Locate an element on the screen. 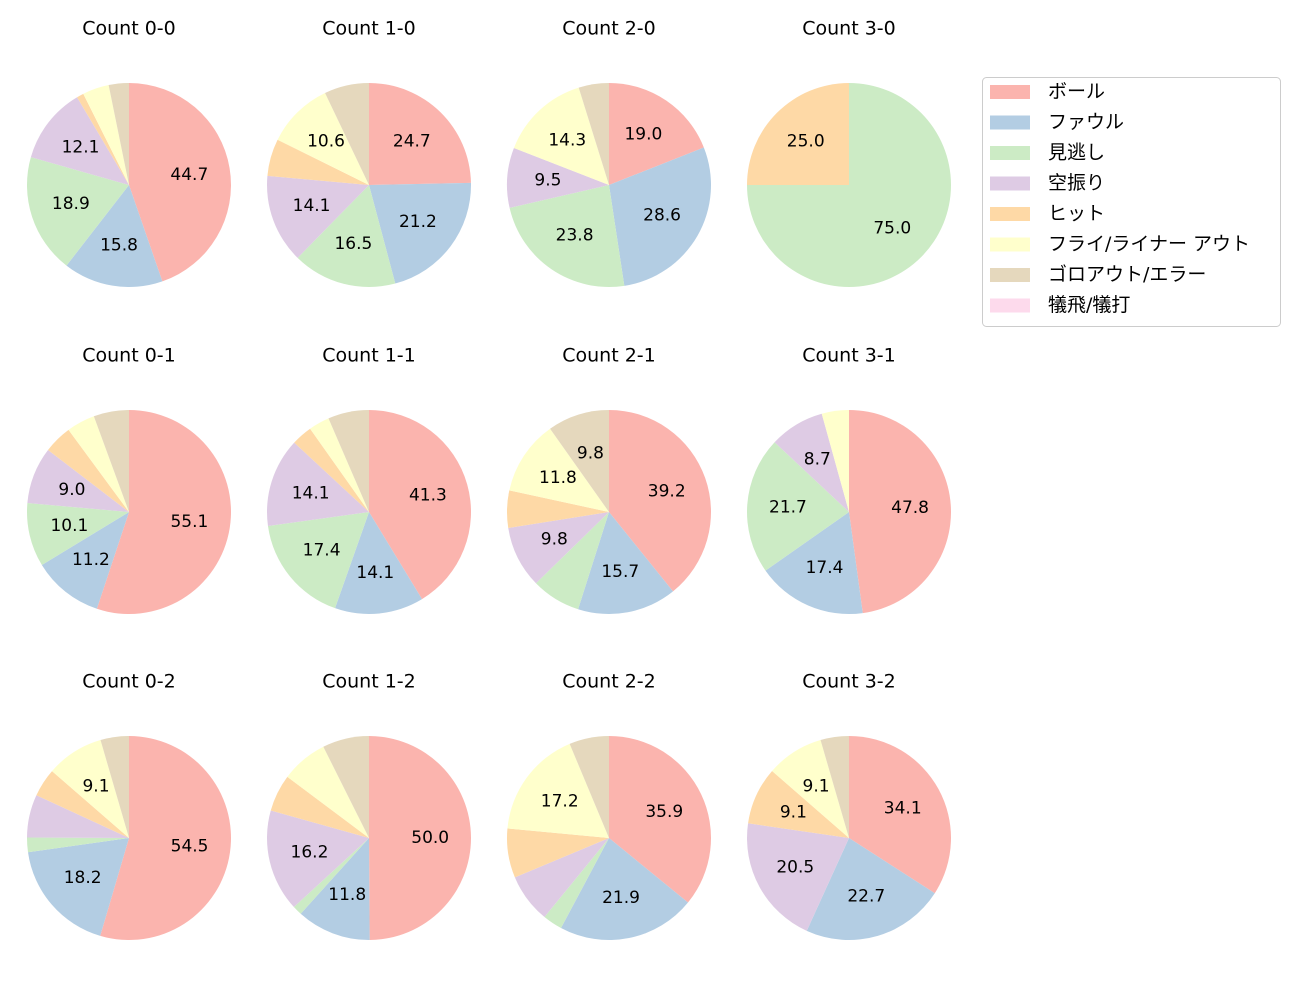 This screenshot has height=1004, width=1300. slice-label: 15.8 is located at coordinates (119, 245).